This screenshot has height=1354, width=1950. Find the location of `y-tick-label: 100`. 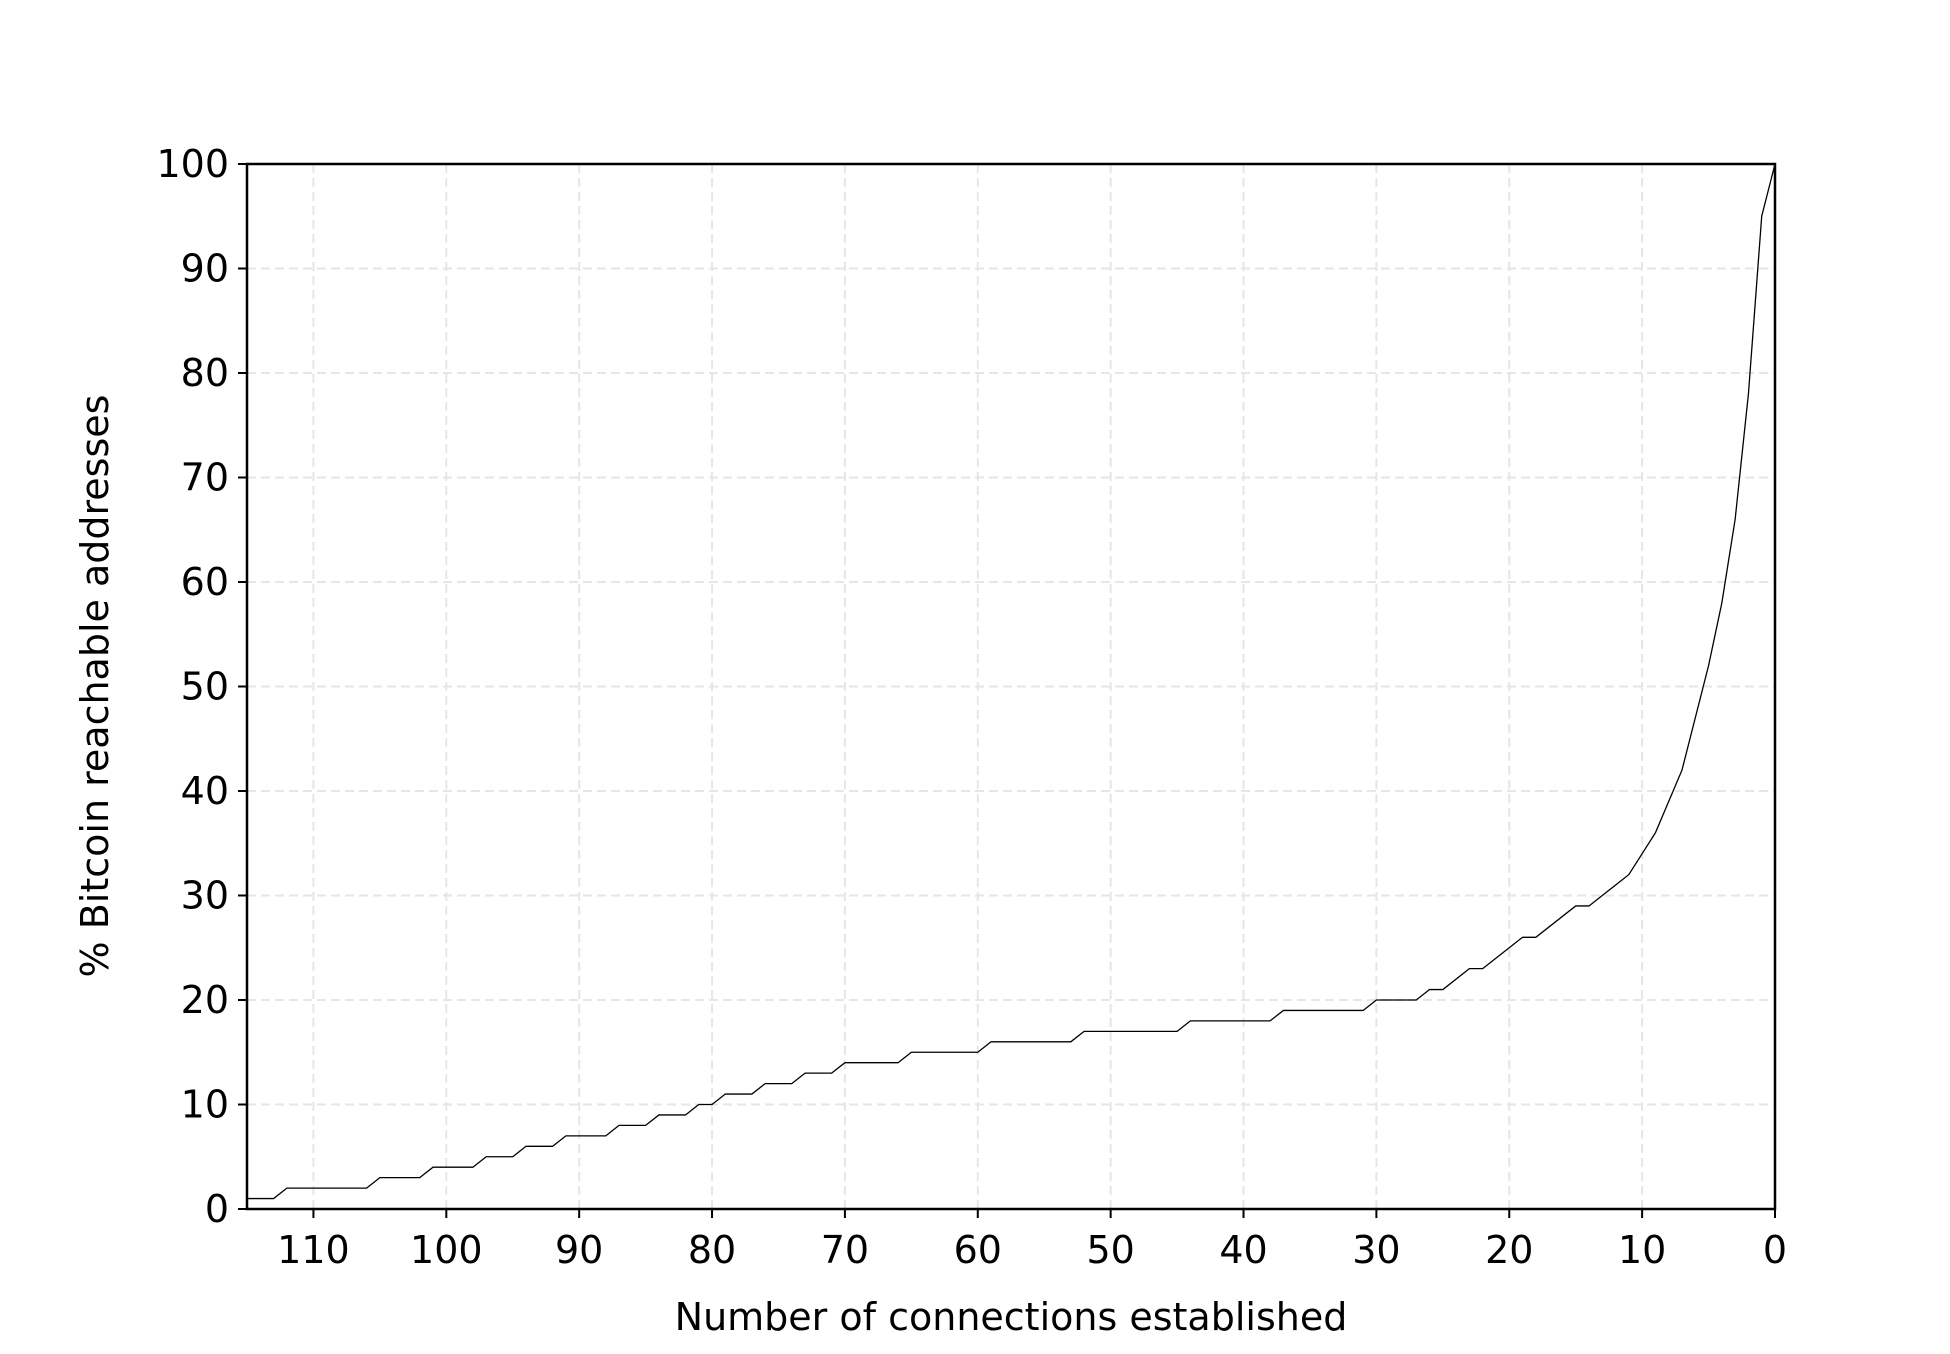

y-tick-label: 100 is located at coordinates (192, 164).